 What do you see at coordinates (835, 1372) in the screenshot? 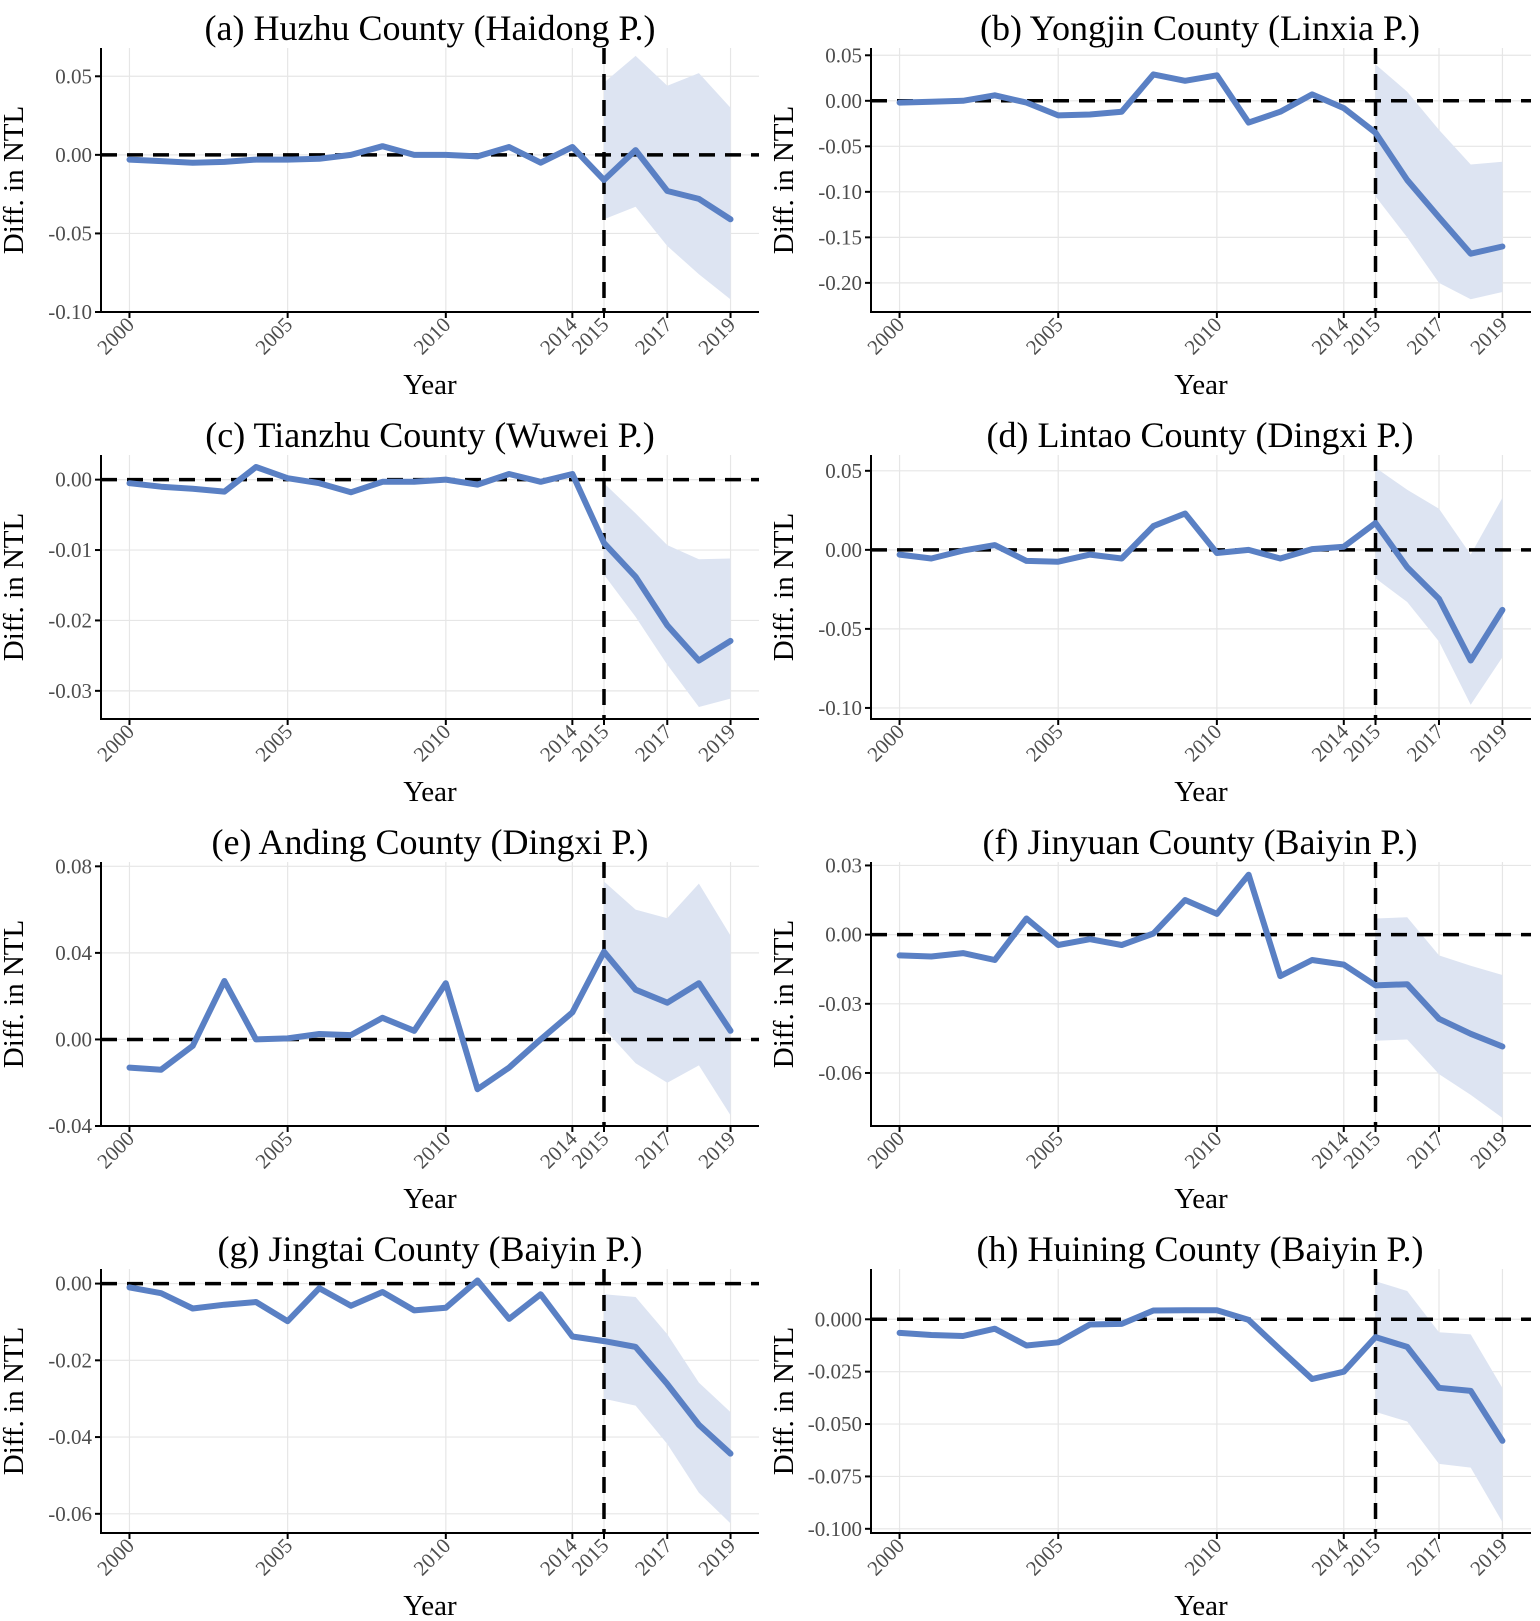
I see `y-tick-label: -0.025` at bounding box center [835, 1372].